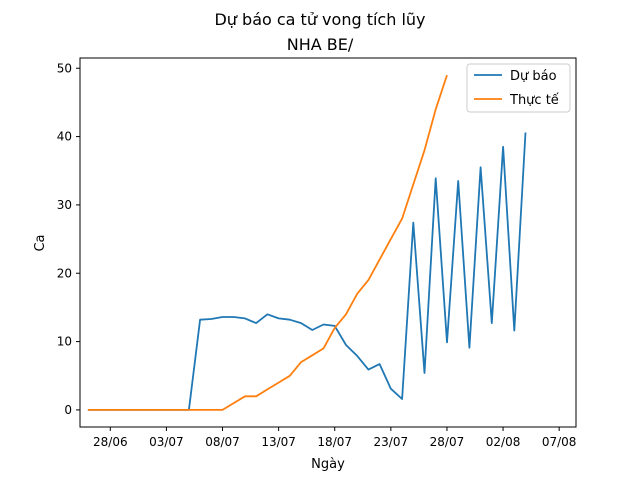  What do you see at coordinates (447, 442) in the screenshot?
I see `x-tick-label: 28/07` at bounding box center [447, 442].